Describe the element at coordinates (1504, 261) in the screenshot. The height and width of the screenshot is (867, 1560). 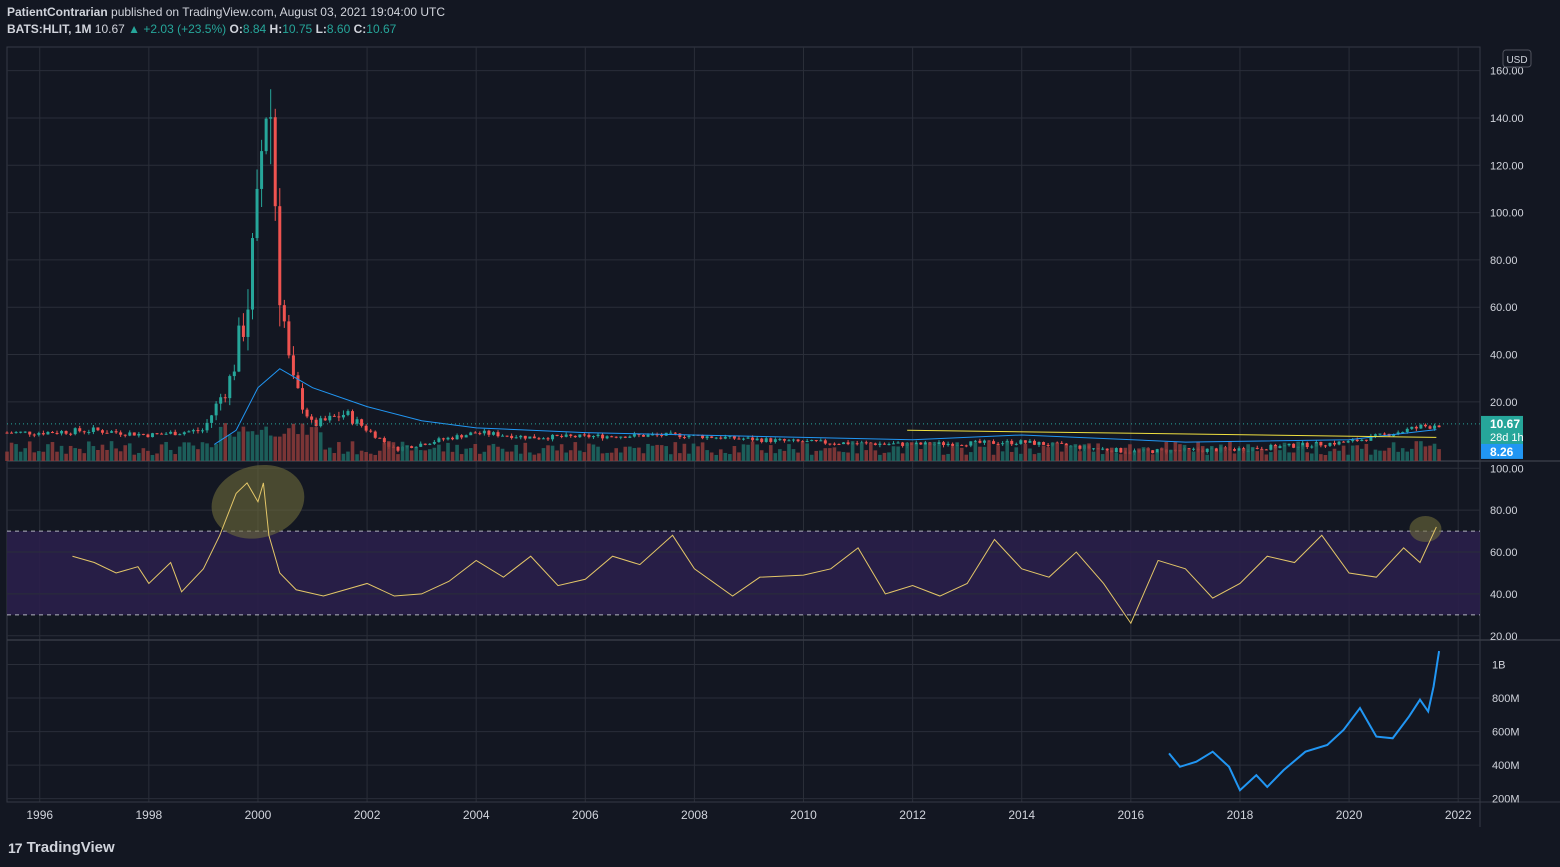
I see `y-tick-label: 80.00` at that location.